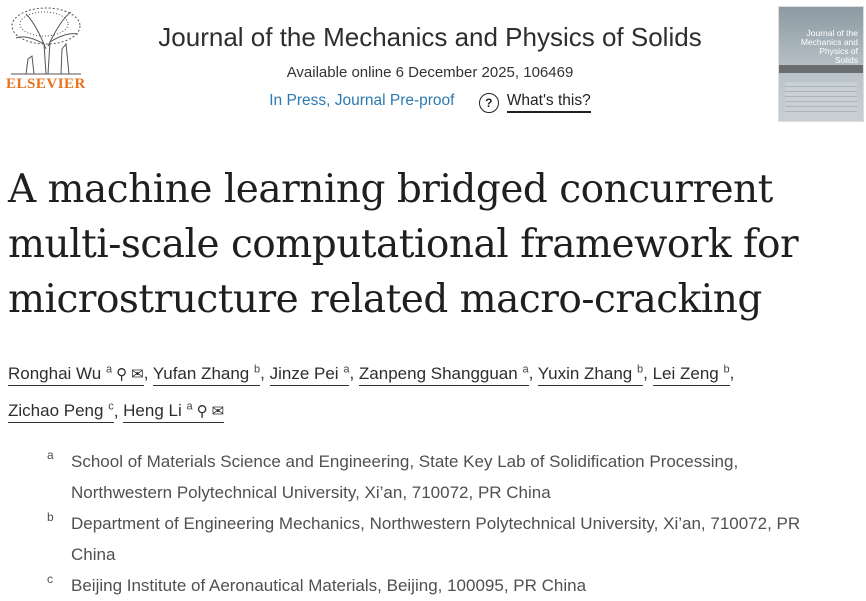 The width and height of the screenshot is (866, 601). Describe the element at coordinates (111, 406) in the screenshot. I see `affiliation-marker: c` at that location.